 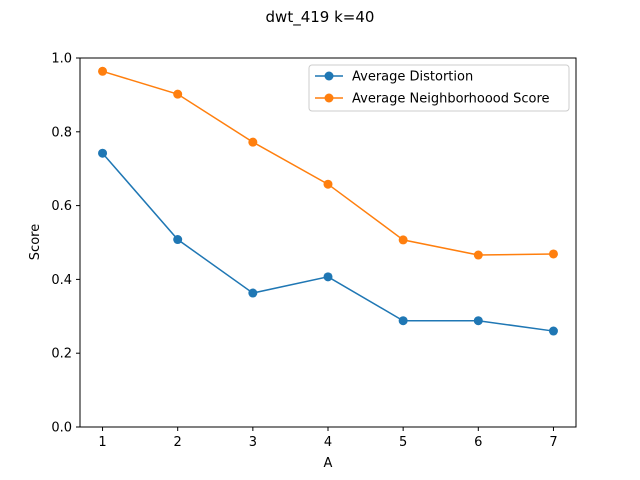 I want to click on y-tick-label: 0.6, so click(x=61, y=206).